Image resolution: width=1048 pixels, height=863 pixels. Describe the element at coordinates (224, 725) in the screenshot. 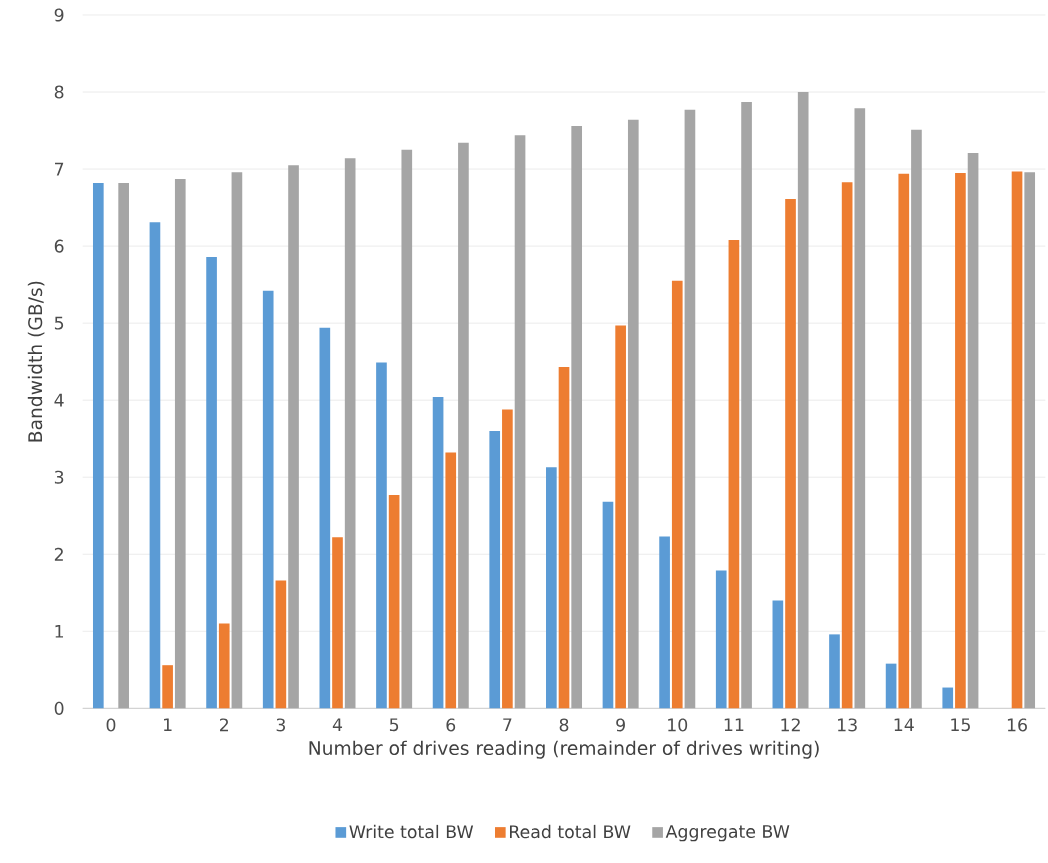

I see `x-tick-label: 2` at that location.